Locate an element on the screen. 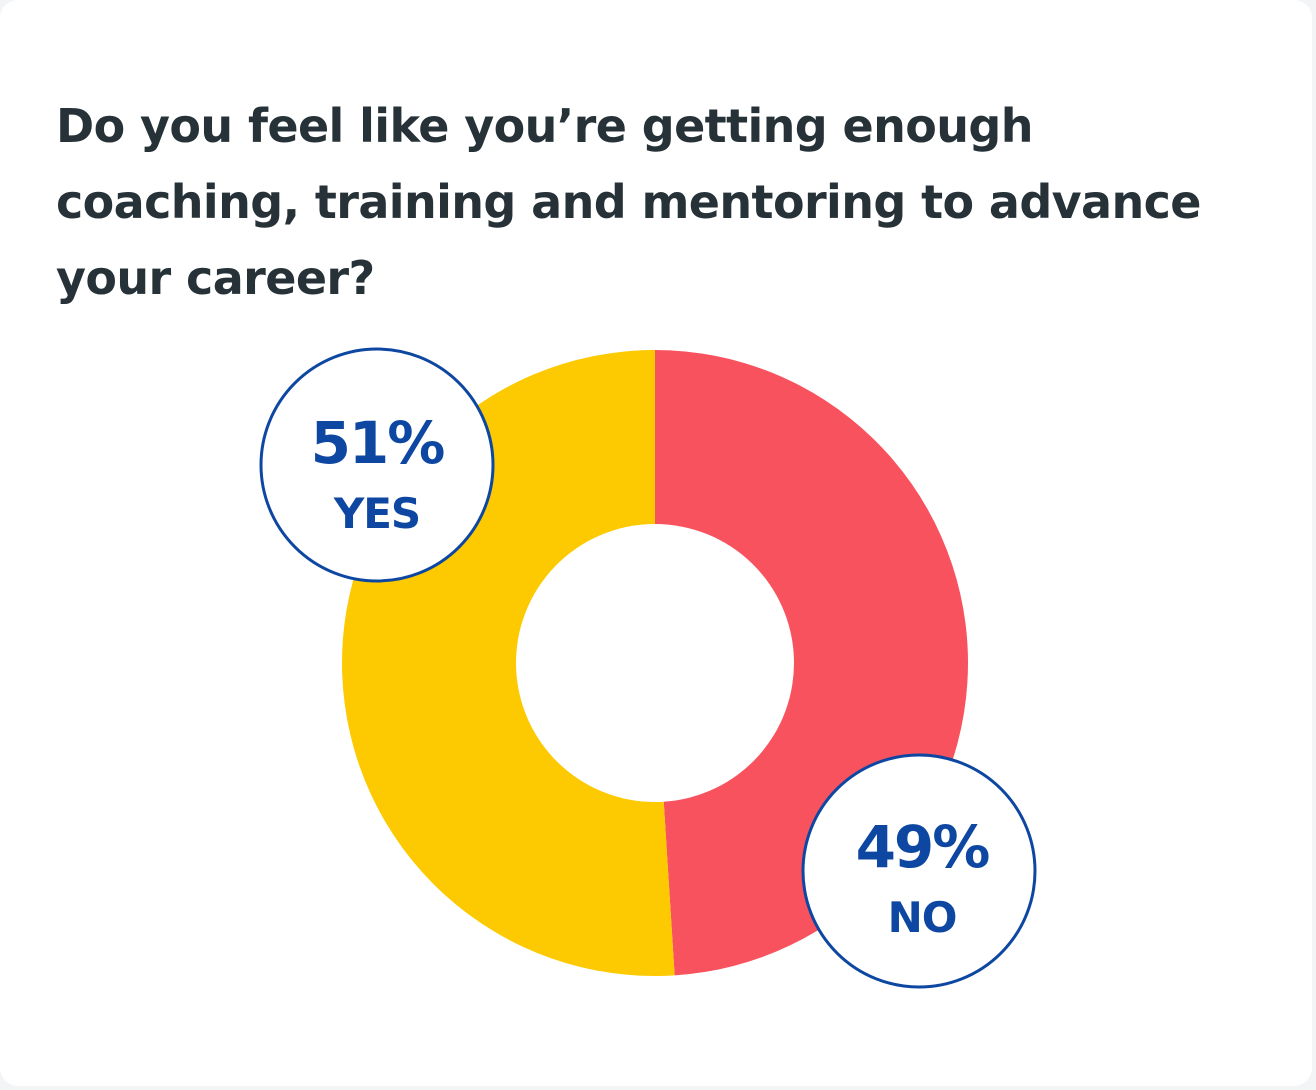 This screenshot has height=1090, width=1316. callout-no: 49% NO is located at coordinates (919, 871).